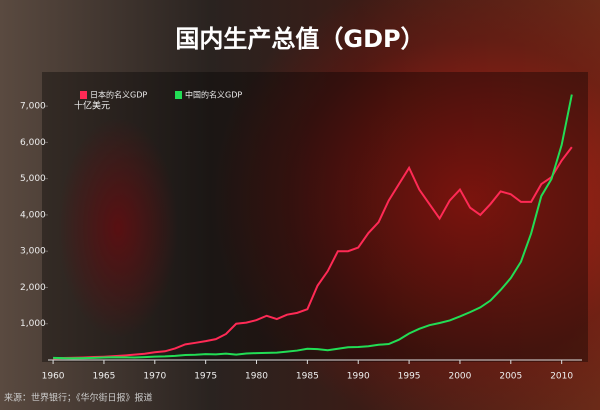 The image size is (600, 410). I want to click on y-tick-label: 7,000, so click(33, 107).